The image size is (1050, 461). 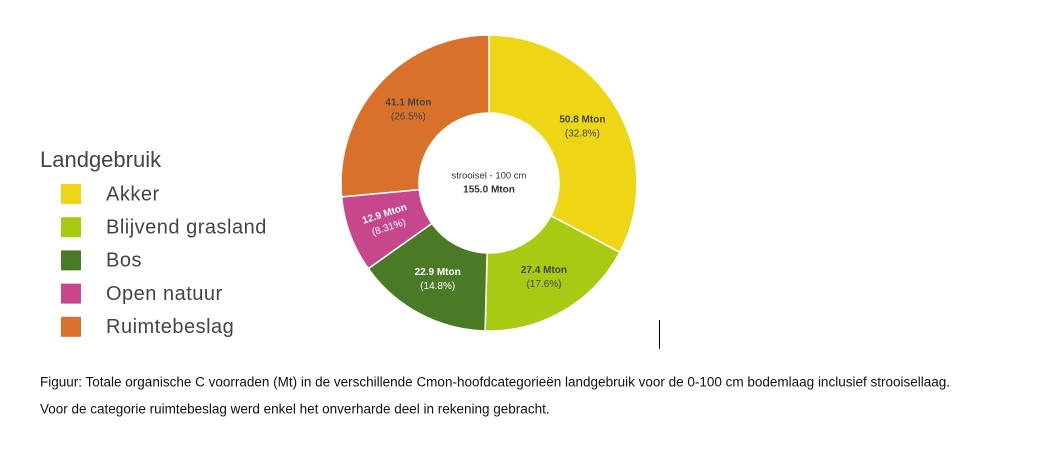 What do you see at coordinates (544, 270) in the screenshot?
I see `value-label: 27.4 Mton` at bounding box center [544, 270].